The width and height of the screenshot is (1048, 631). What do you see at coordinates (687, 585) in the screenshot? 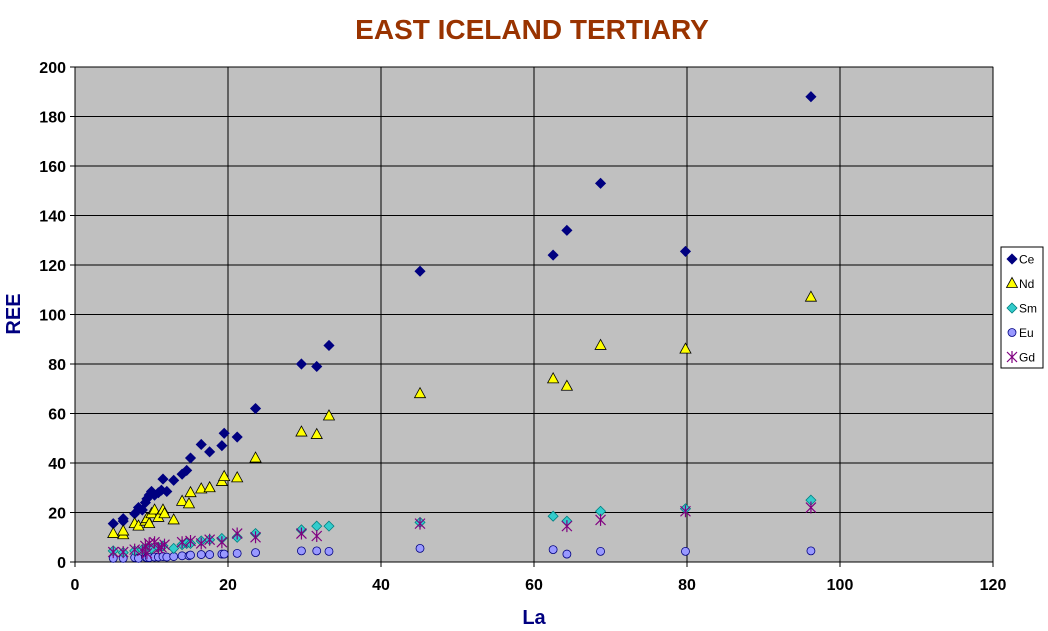
I see `x-tick-label: 80` at bounding box center [687, 585].